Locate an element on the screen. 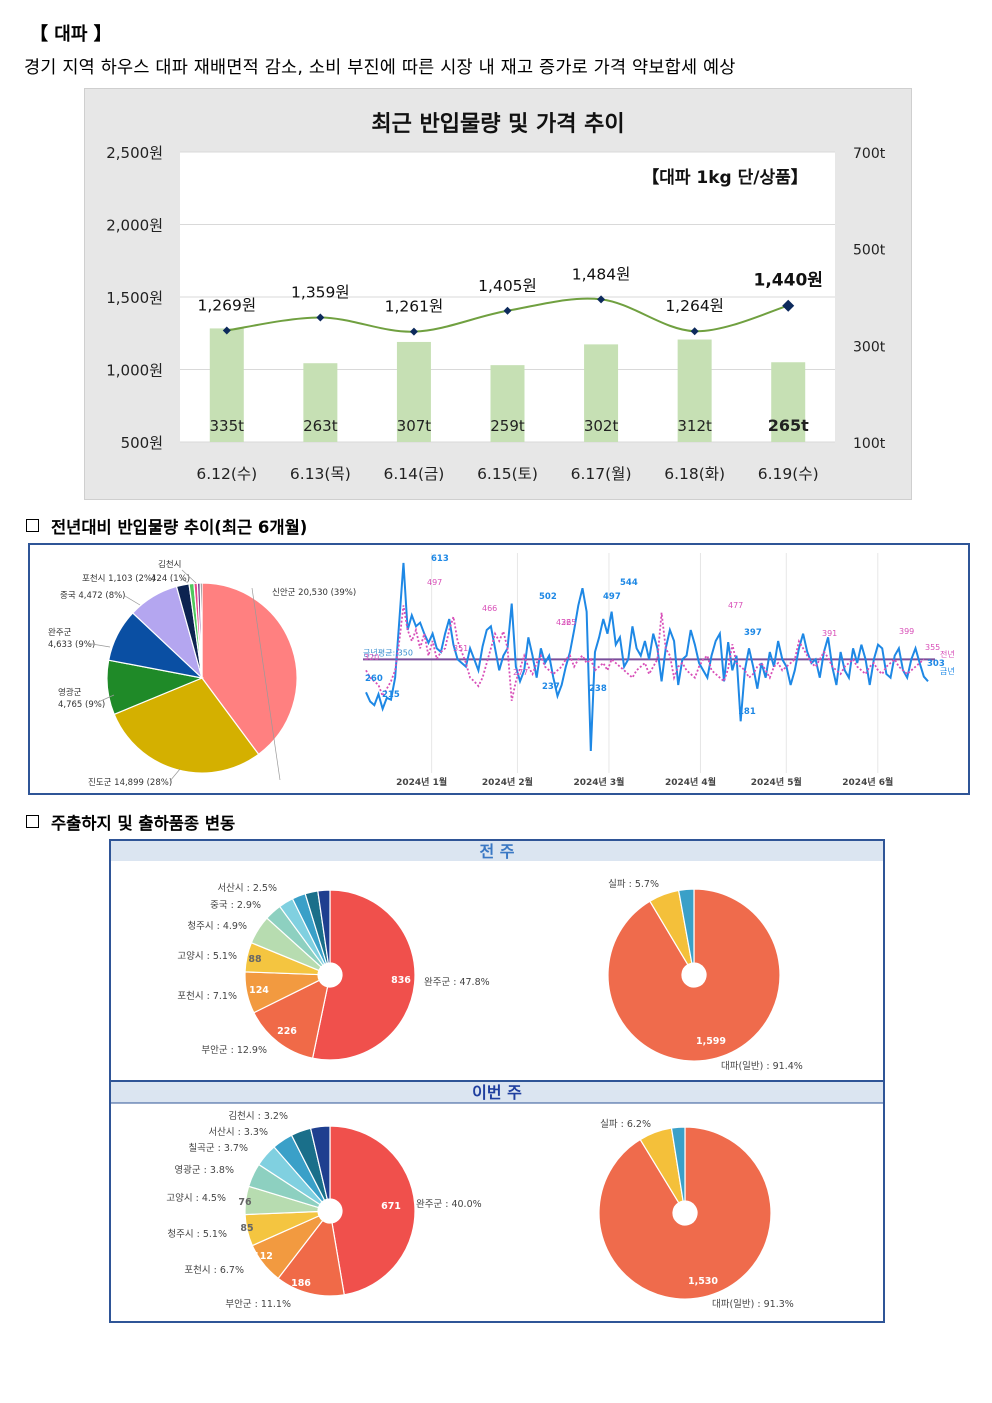 The width and height of the screenshot is (992, 1403). price-label: 1,405원 is located at coordinates (507, 286).